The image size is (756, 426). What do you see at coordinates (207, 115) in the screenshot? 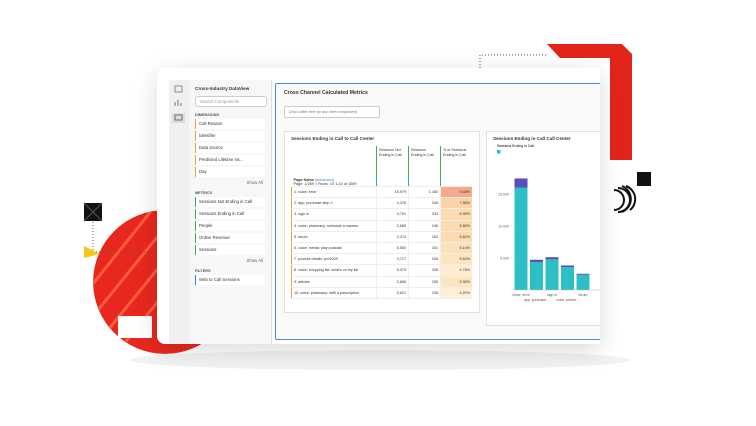
I see `section-title: DIMENSIONS` at bounding box center [207, 115].